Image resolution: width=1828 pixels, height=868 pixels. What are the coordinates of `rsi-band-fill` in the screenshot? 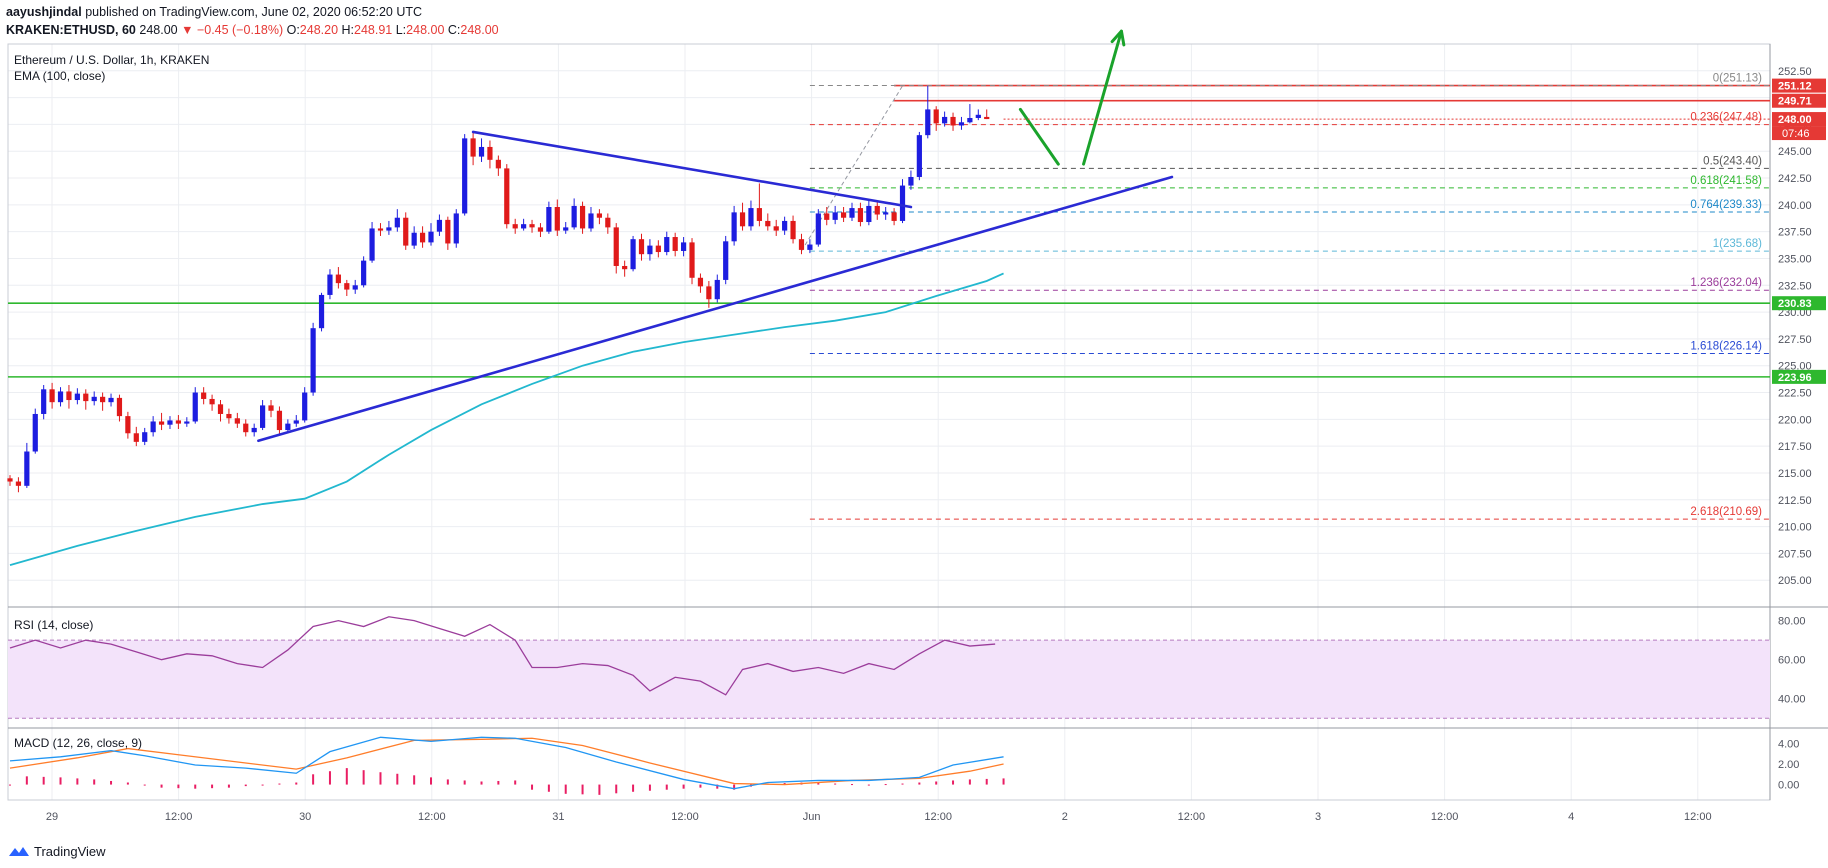 It's located at (889, 679).